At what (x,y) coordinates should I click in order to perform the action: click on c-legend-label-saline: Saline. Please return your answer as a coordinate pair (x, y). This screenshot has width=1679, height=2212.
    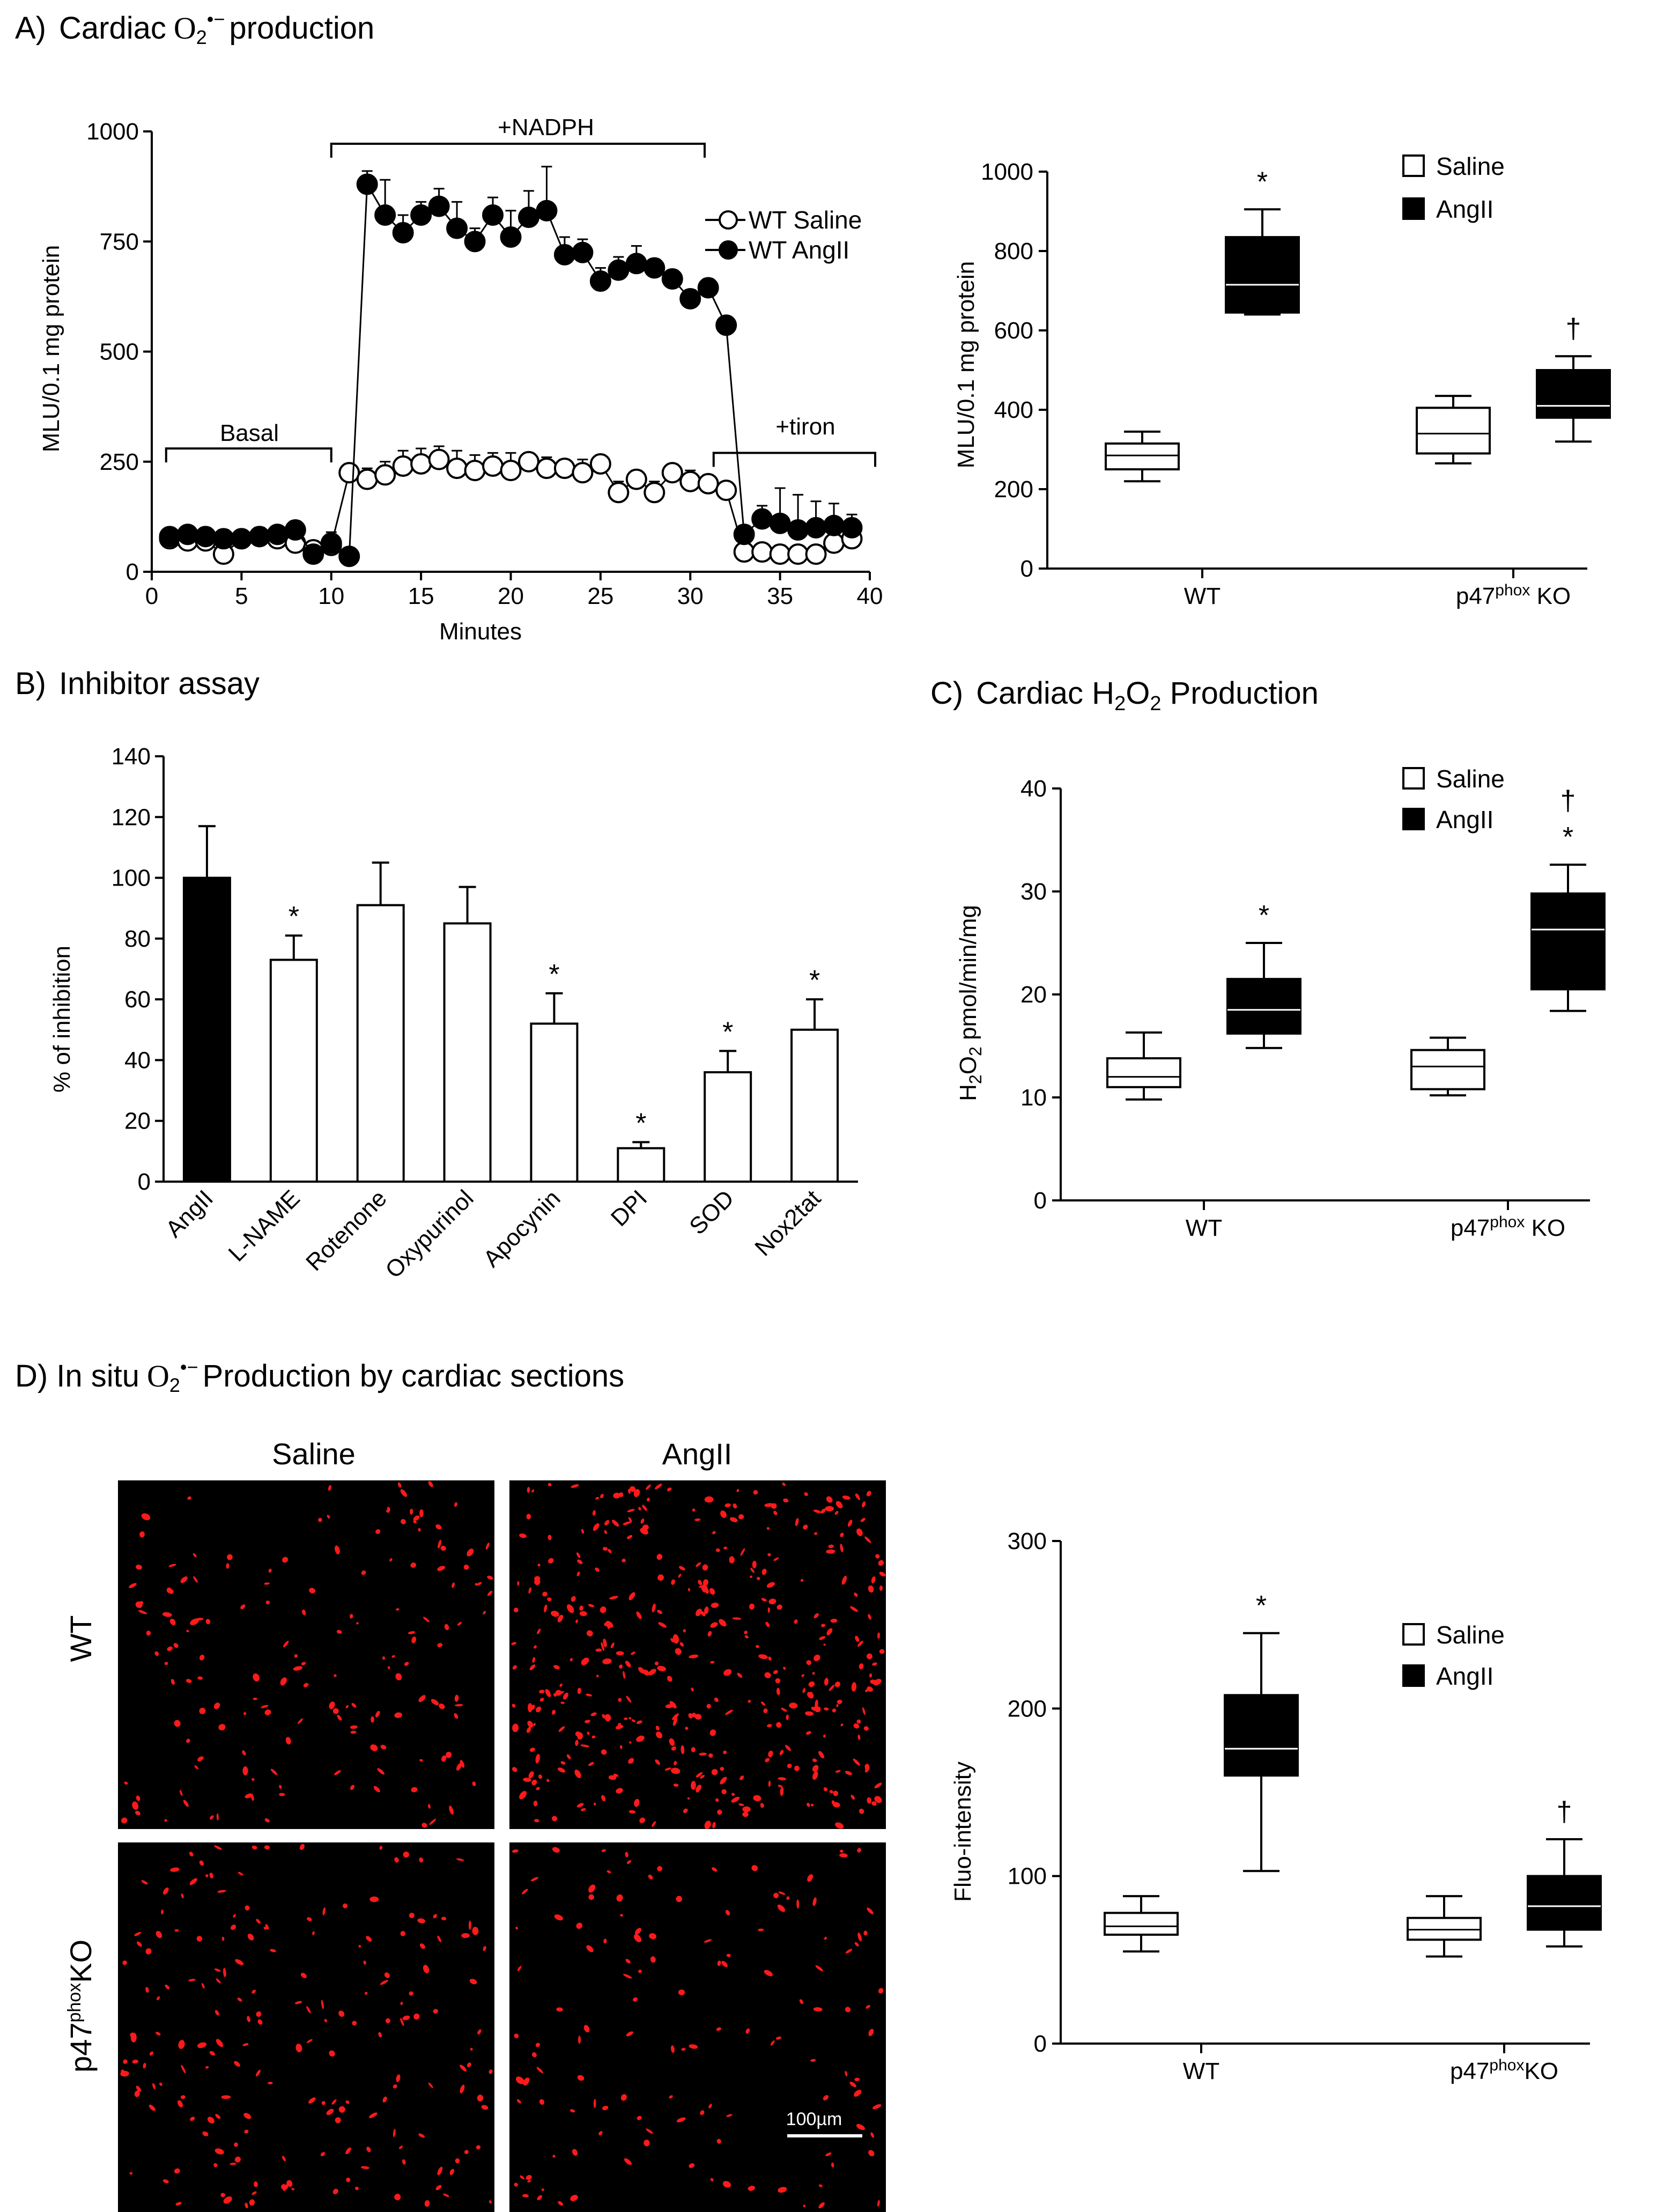
    Looking at the image, I should click on (1470, 779).